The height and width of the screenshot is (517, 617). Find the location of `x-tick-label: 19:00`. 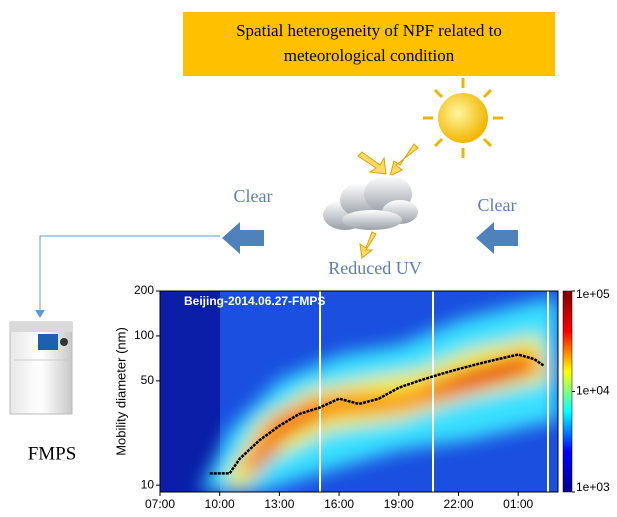

x-tick-label: 19:00 is located at coordinates (399, 504).